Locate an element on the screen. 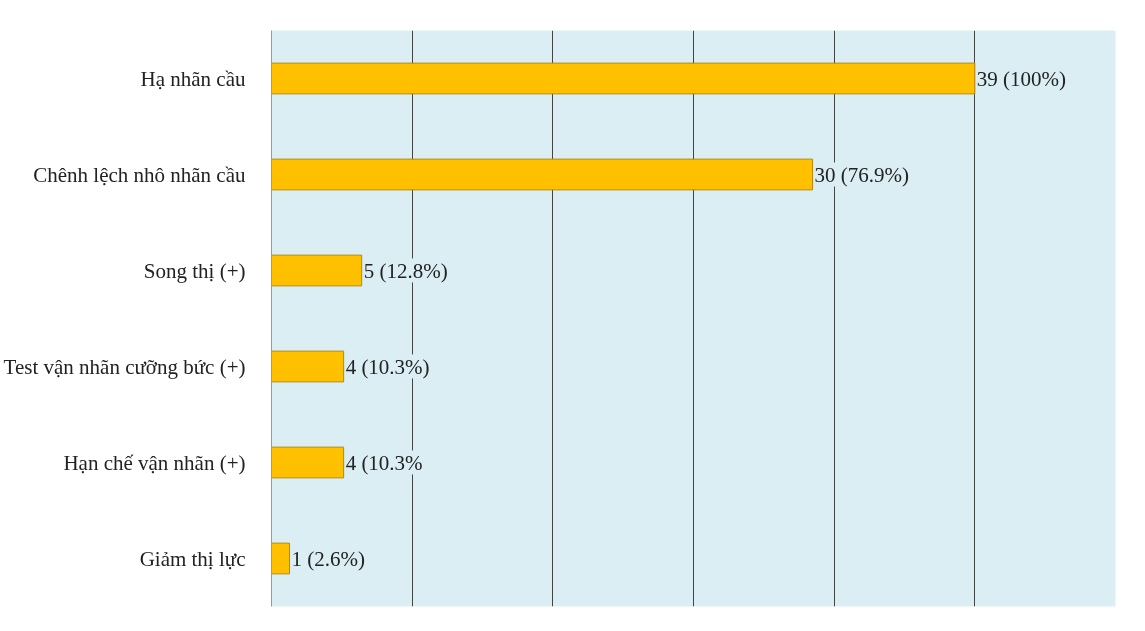 The image size is (1145, 631). y-tick-label: Chênh lệch nhô nhãn cầu is located at coordinates (139, 174).